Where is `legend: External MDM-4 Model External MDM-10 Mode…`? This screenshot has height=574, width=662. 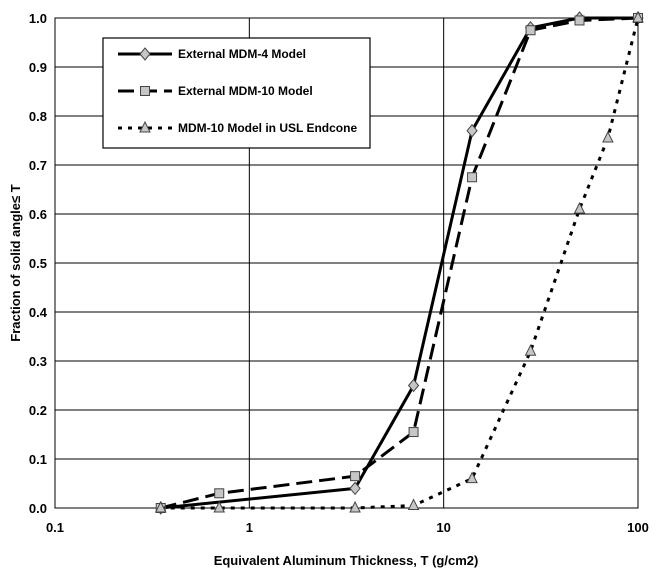 legend: External MDM-4 Model External MDM-10 Mode… is located at coordinates (236, 93).